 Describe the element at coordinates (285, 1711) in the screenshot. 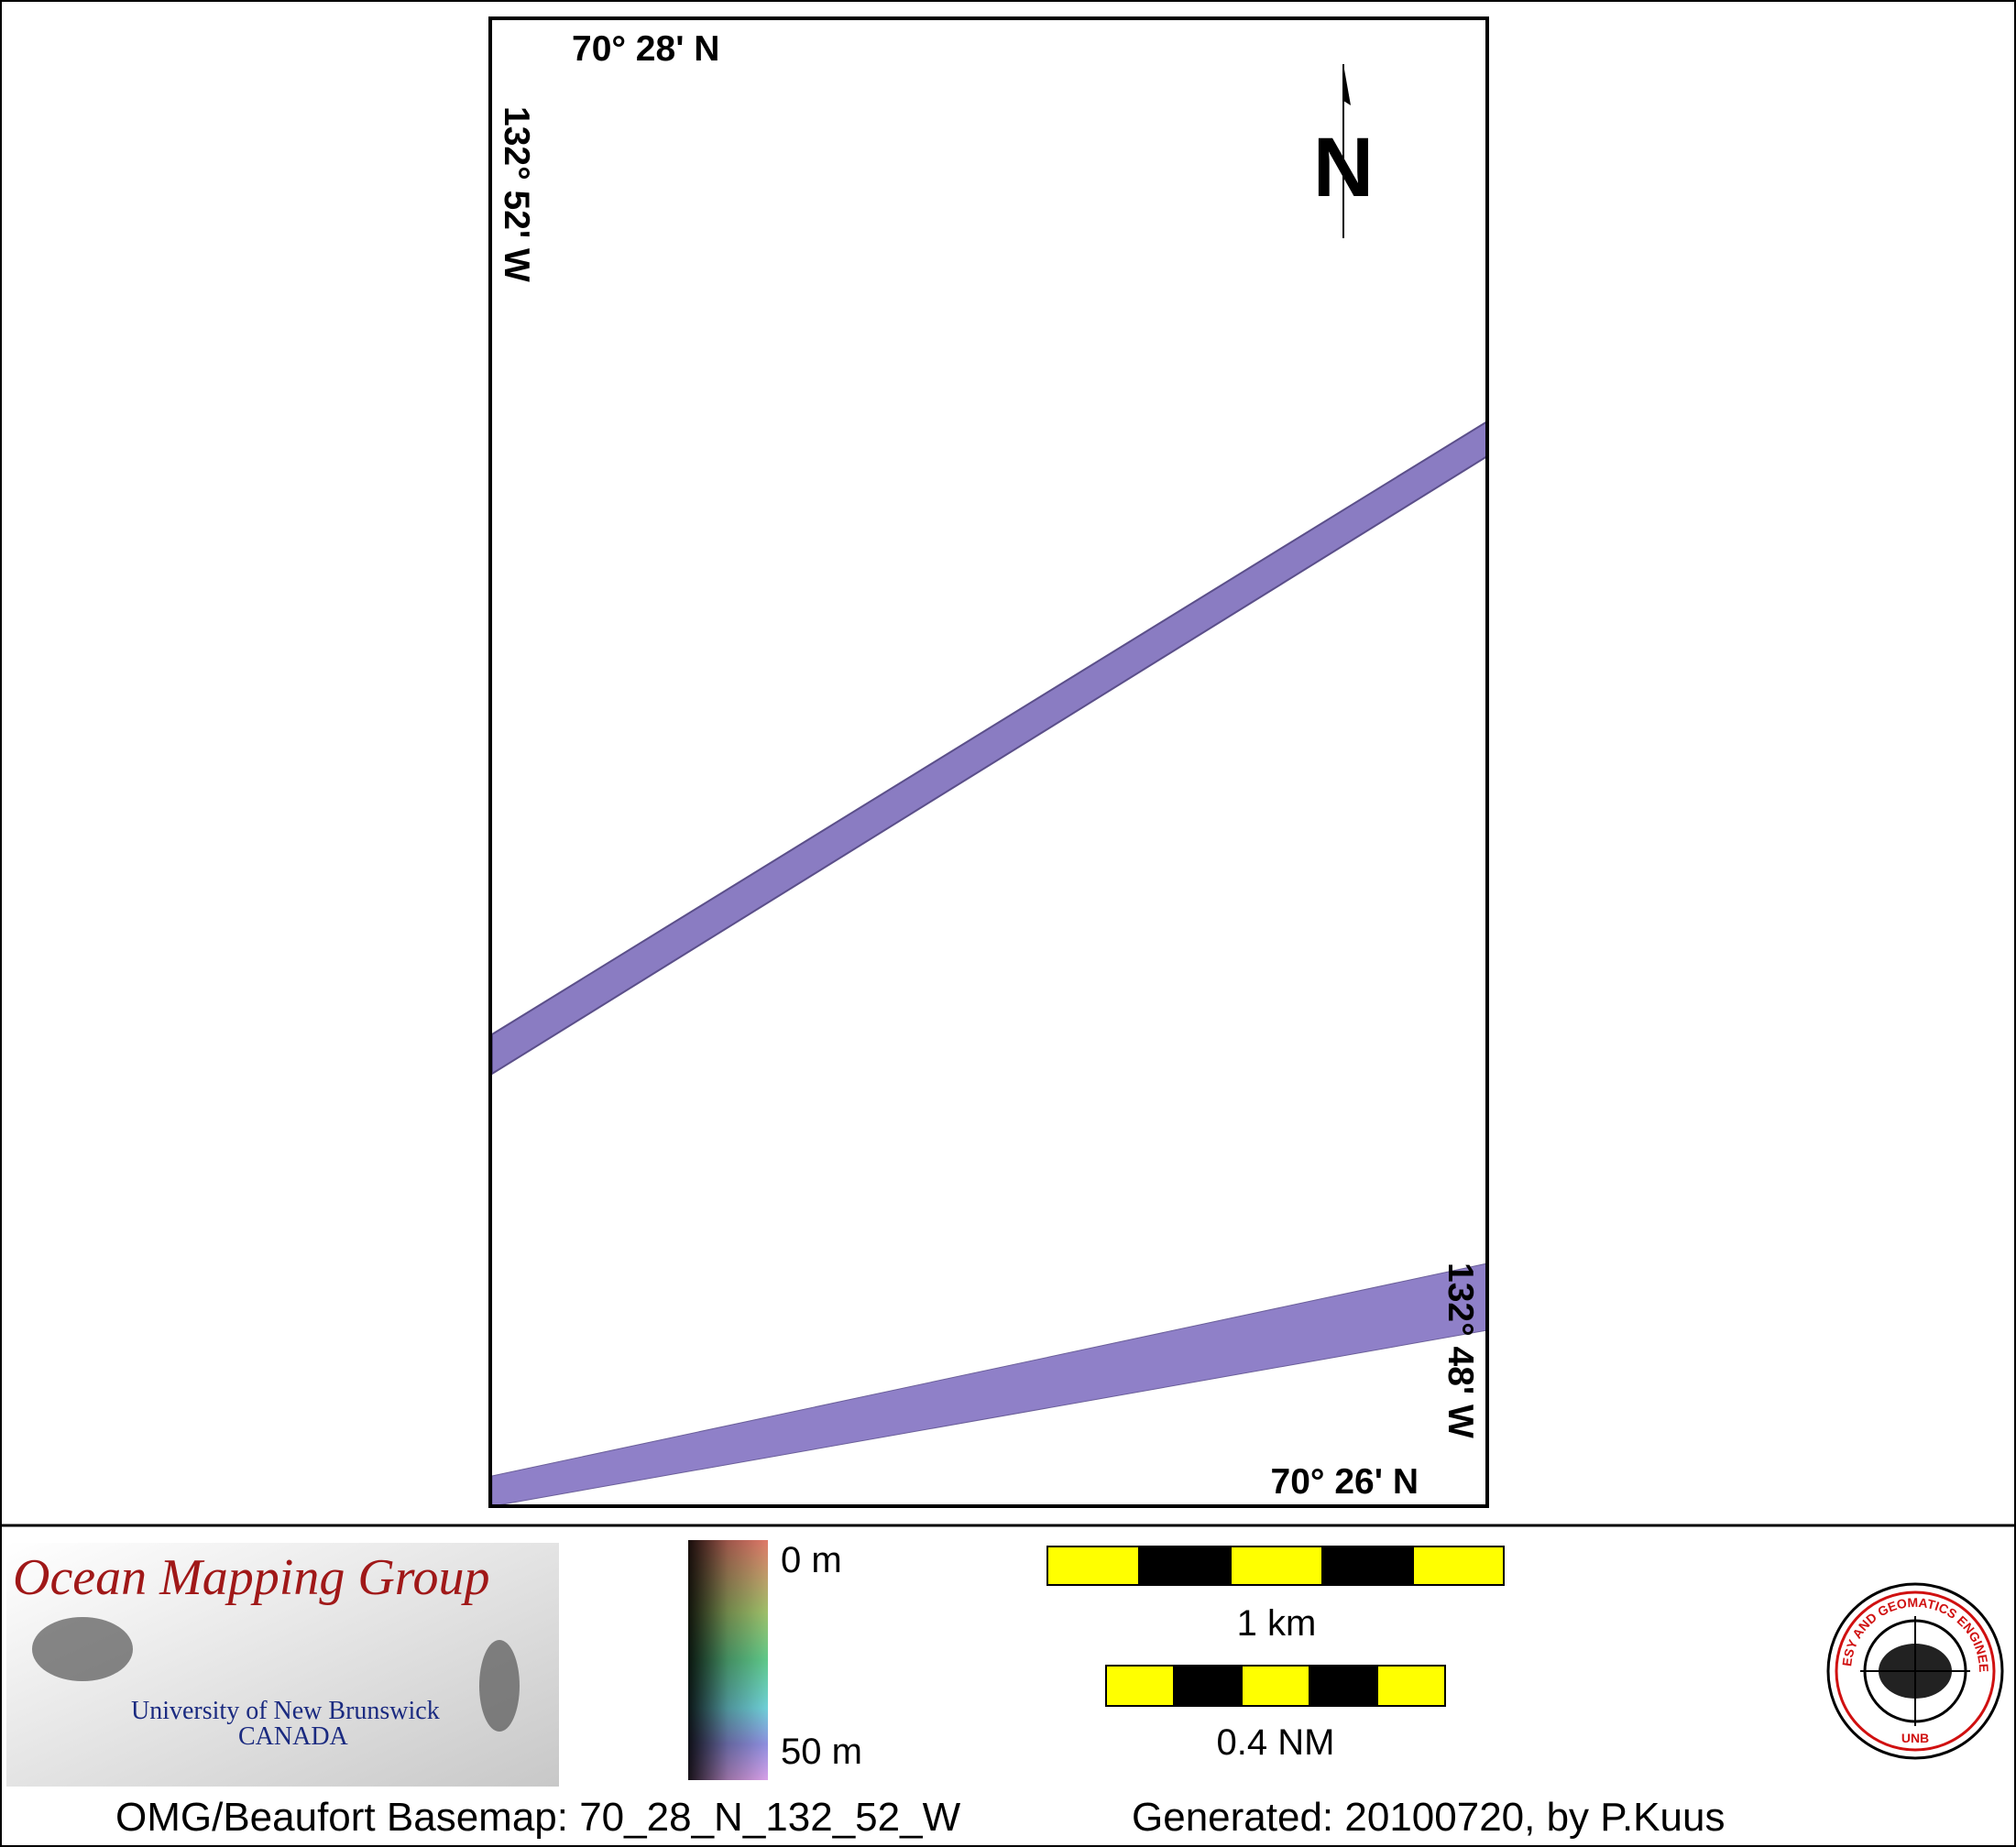

I see `logo-university: University of New Brunswick` at that location.